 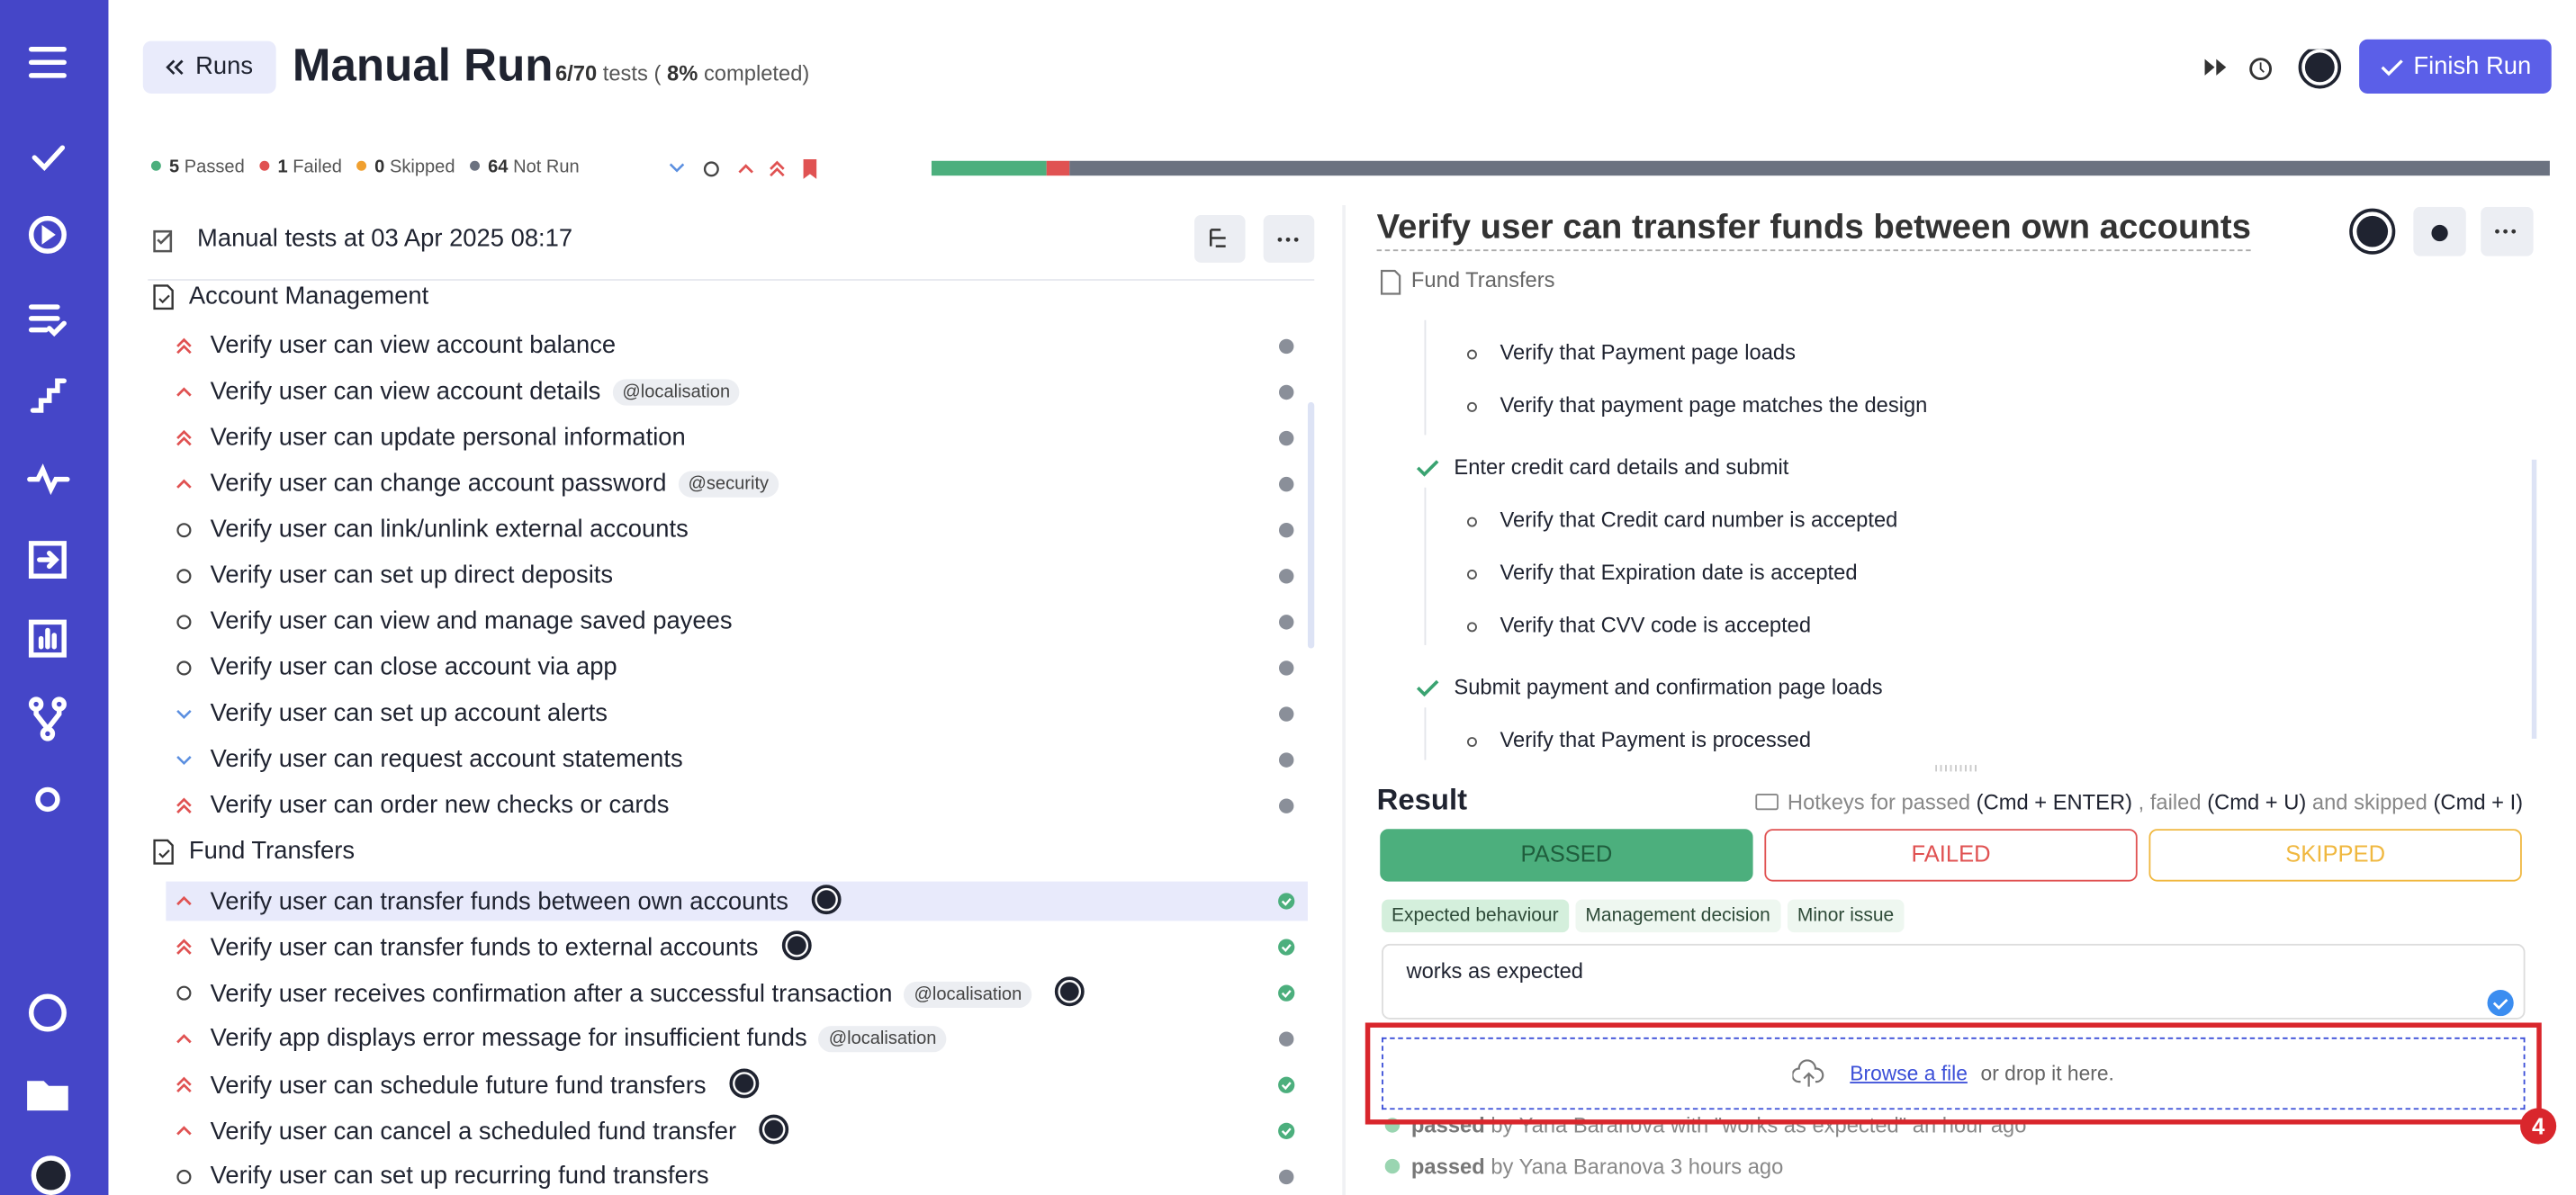 I want to click on suite-name: Account Management, so click(x=308, y=296).